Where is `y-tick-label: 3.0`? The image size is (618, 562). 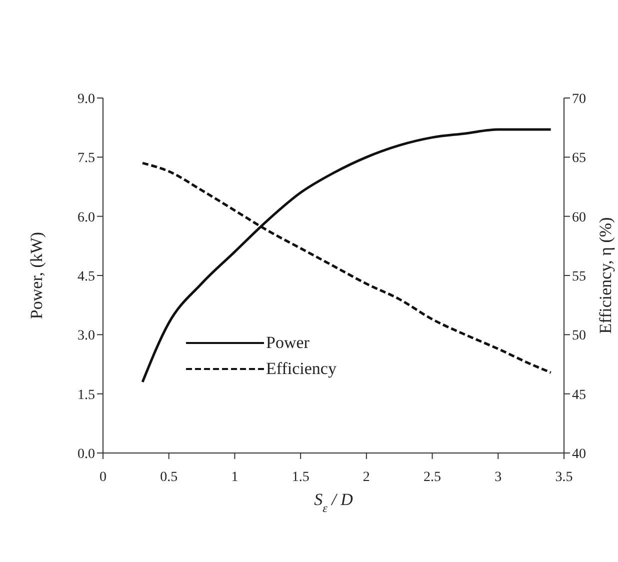
y-tick-label: 3.0 is located at coordinates (86, 336).